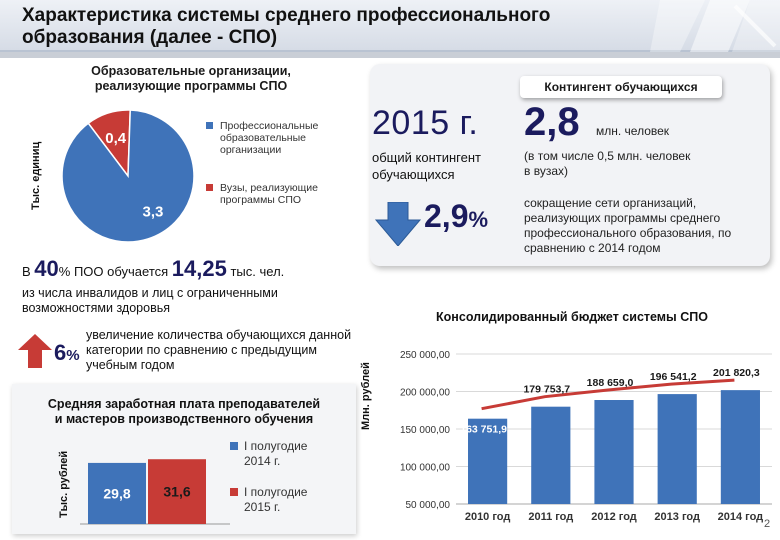 Image resolution: width=780 pixels, height=540 pixels. I want to click on budget-value-label: 188 659,0, so click(610, 383).